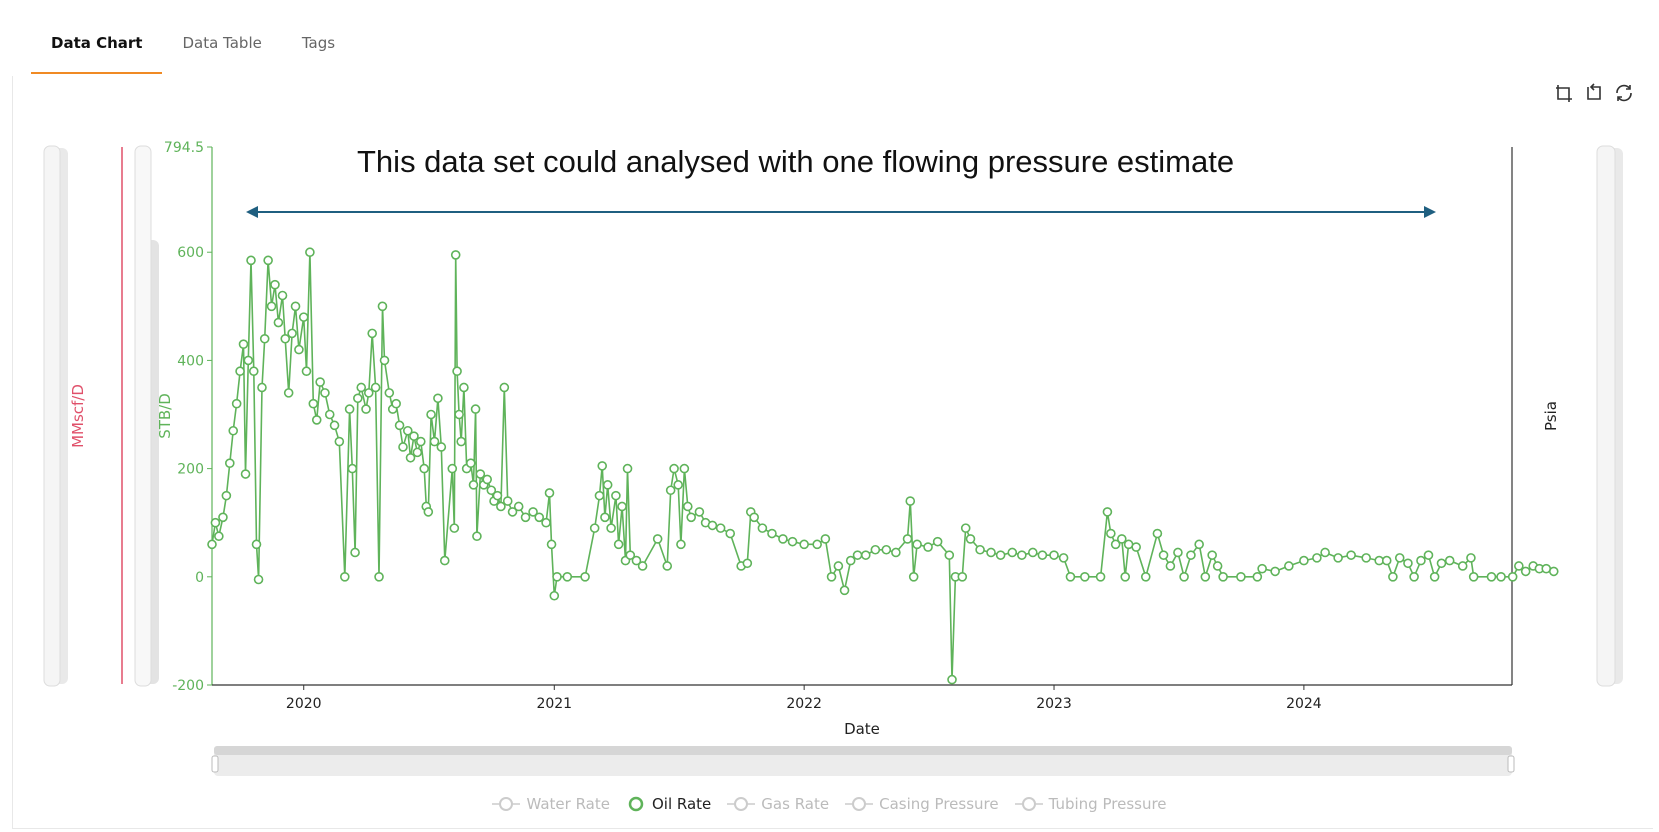 The width and height of the screenshot is (1659, 832). Describe the element at coordinates (52, 416) in the screenshot. I see `left-outer-slider-handle` at that location.